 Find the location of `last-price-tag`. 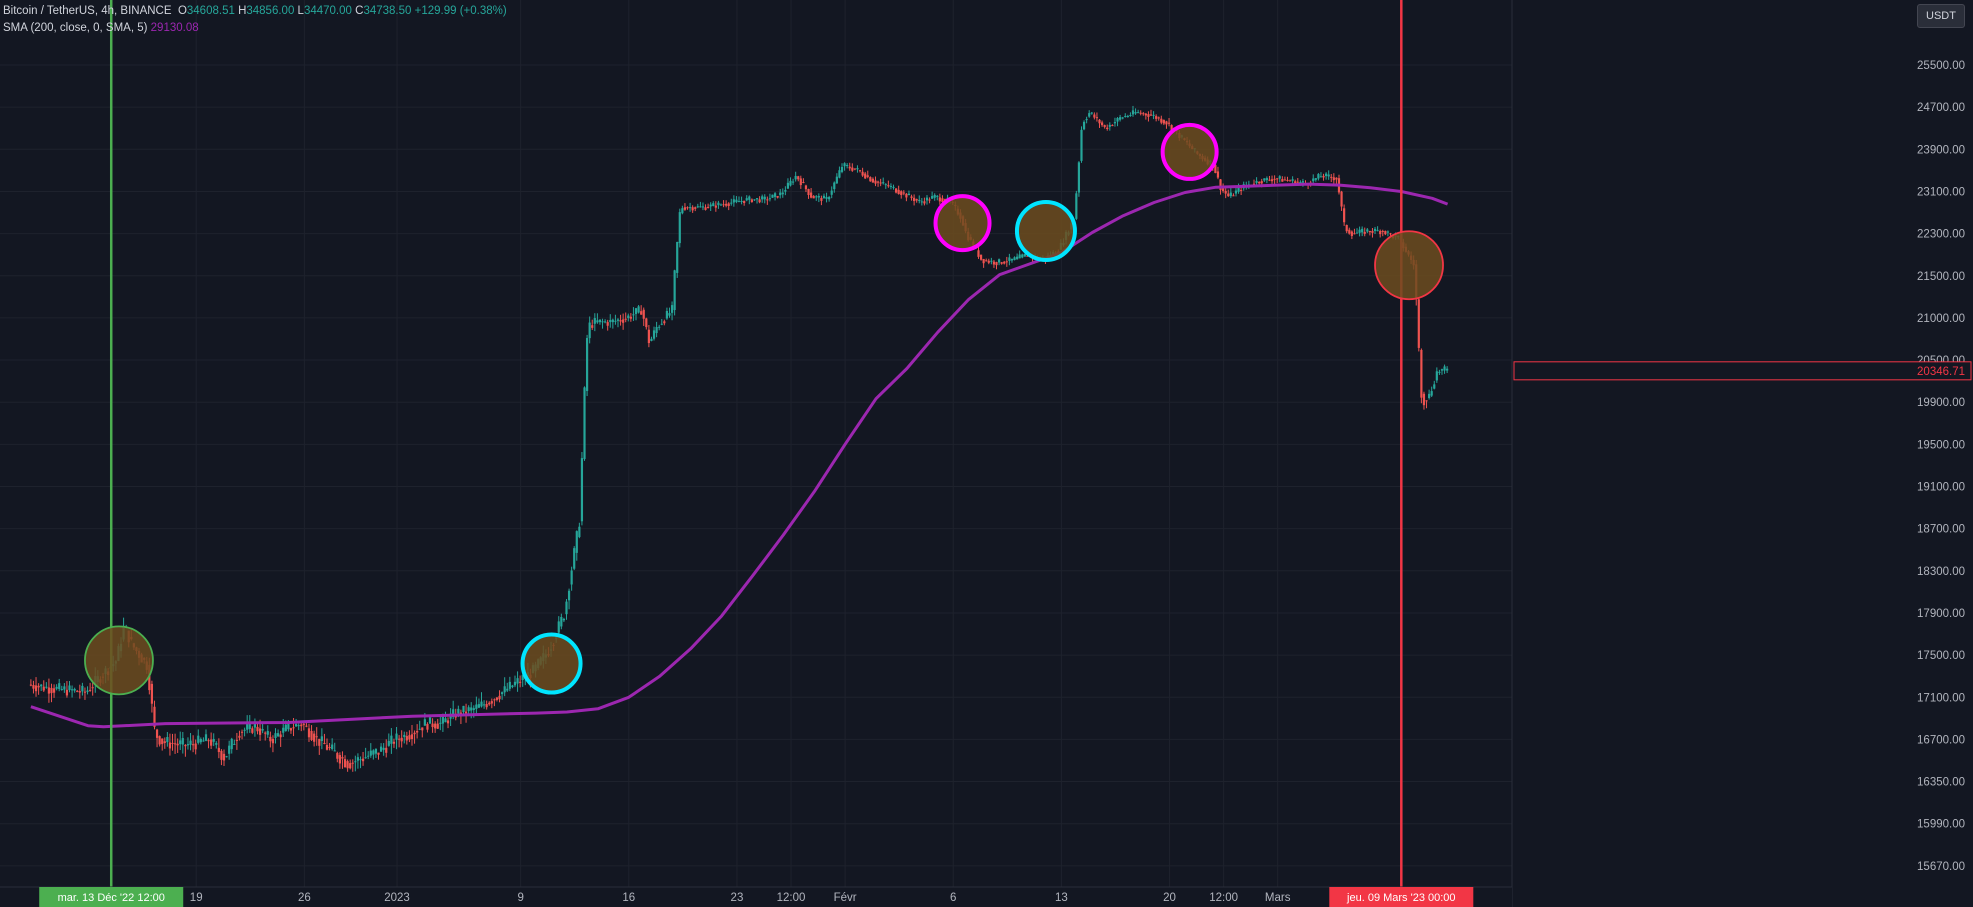

last-price-tag is located at coordinates (1742, 371).